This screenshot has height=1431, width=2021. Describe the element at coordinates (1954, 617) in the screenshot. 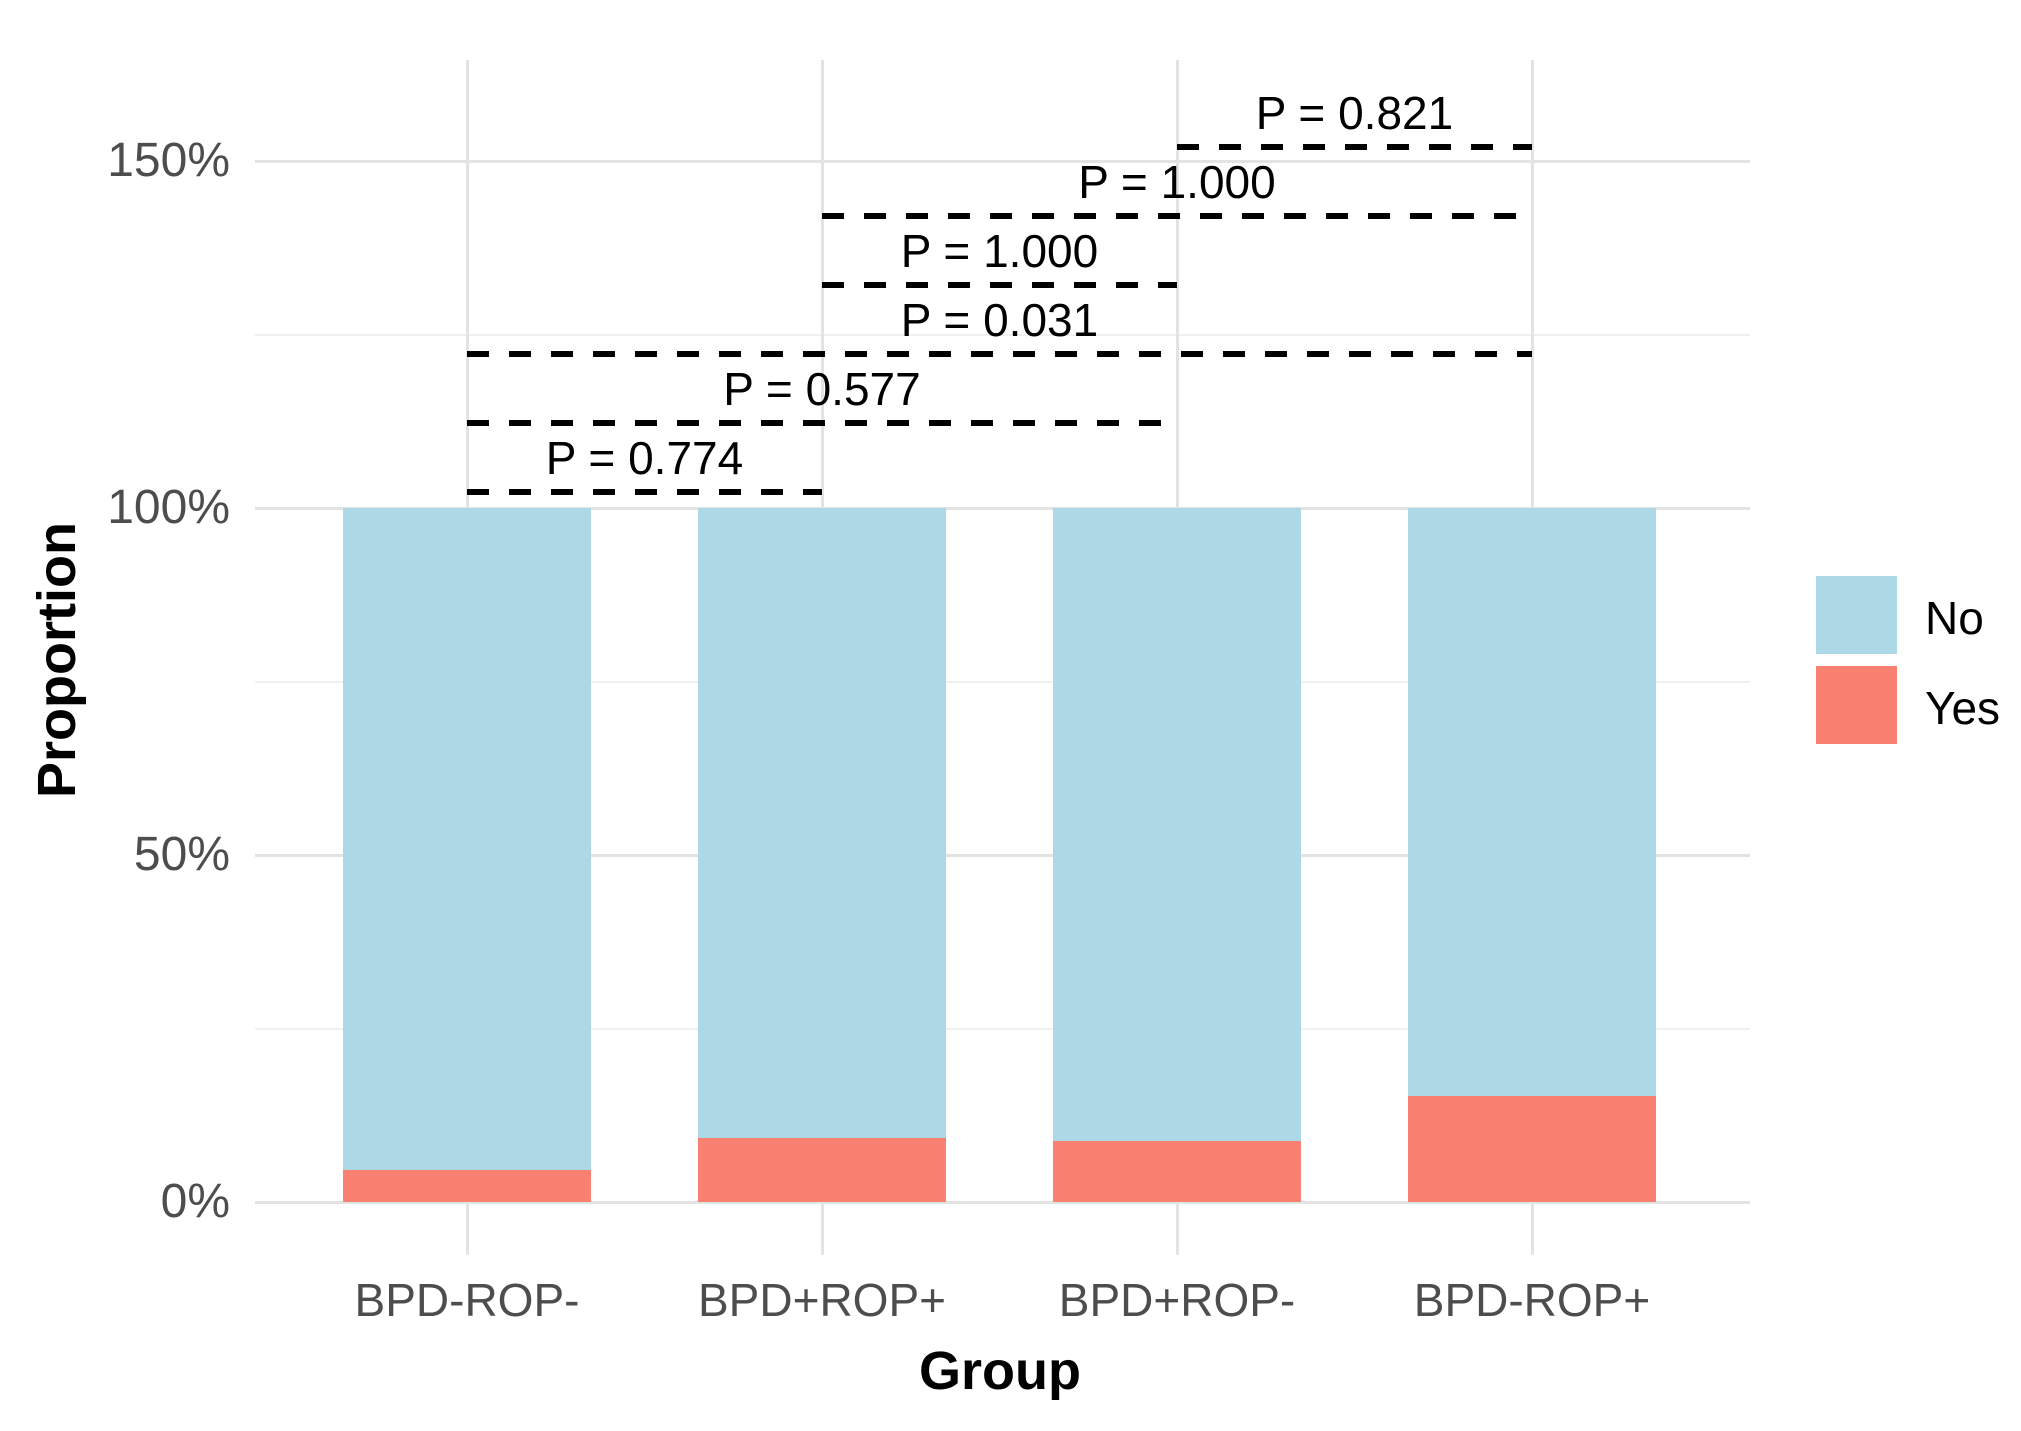

I see `legend-label: No` at that location.